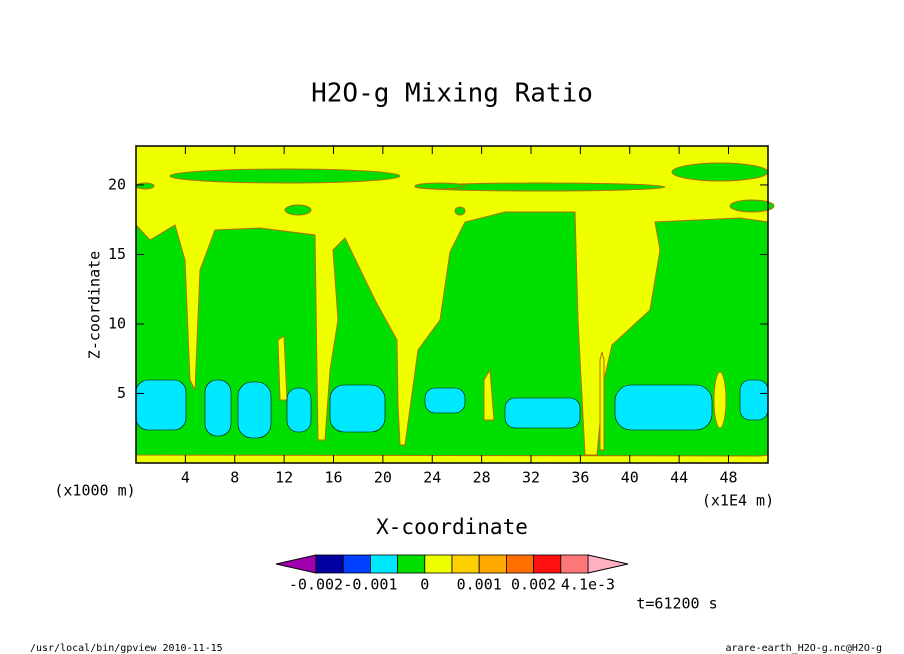 This screenshot has height=654, width=904. What do you see at coordinates (95, 305) in the screenshot?
I see `y-axis-label: Z-coordinate` at bounding box center [95, 305].